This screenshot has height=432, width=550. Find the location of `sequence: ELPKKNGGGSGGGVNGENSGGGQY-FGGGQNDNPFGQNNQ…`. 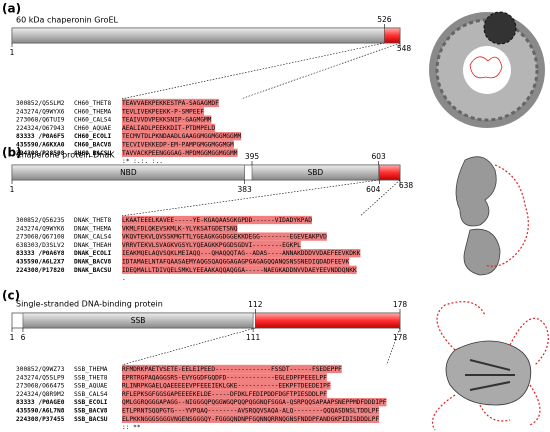

sequence: ELPKKNGGGSGGGVNGENSGGGQY-FGGGQNDNPFGQNNQ… is located at coordinates (250, 419).